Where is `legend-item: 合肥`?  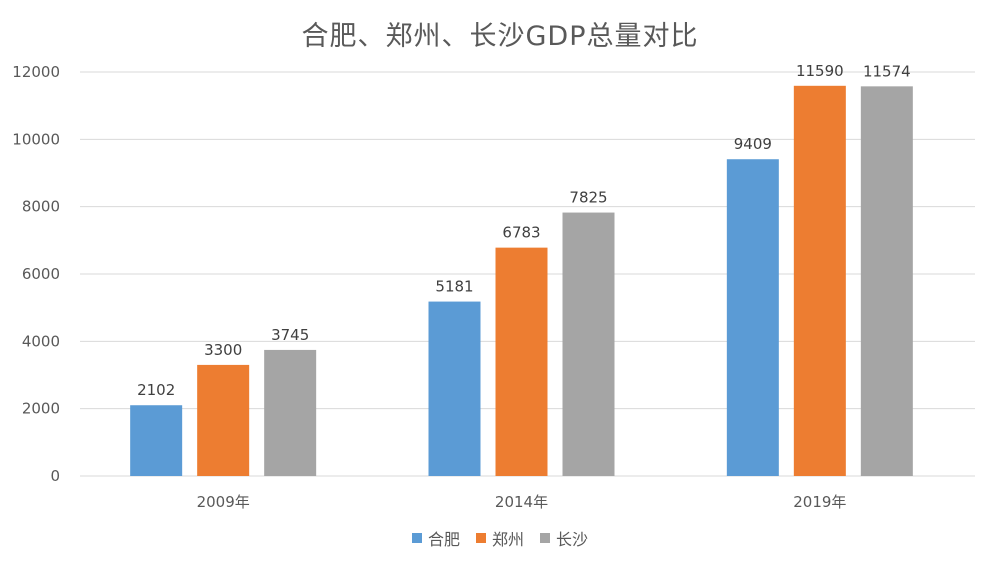 legend-item: 合肥 is located at coordinates (435, 538).